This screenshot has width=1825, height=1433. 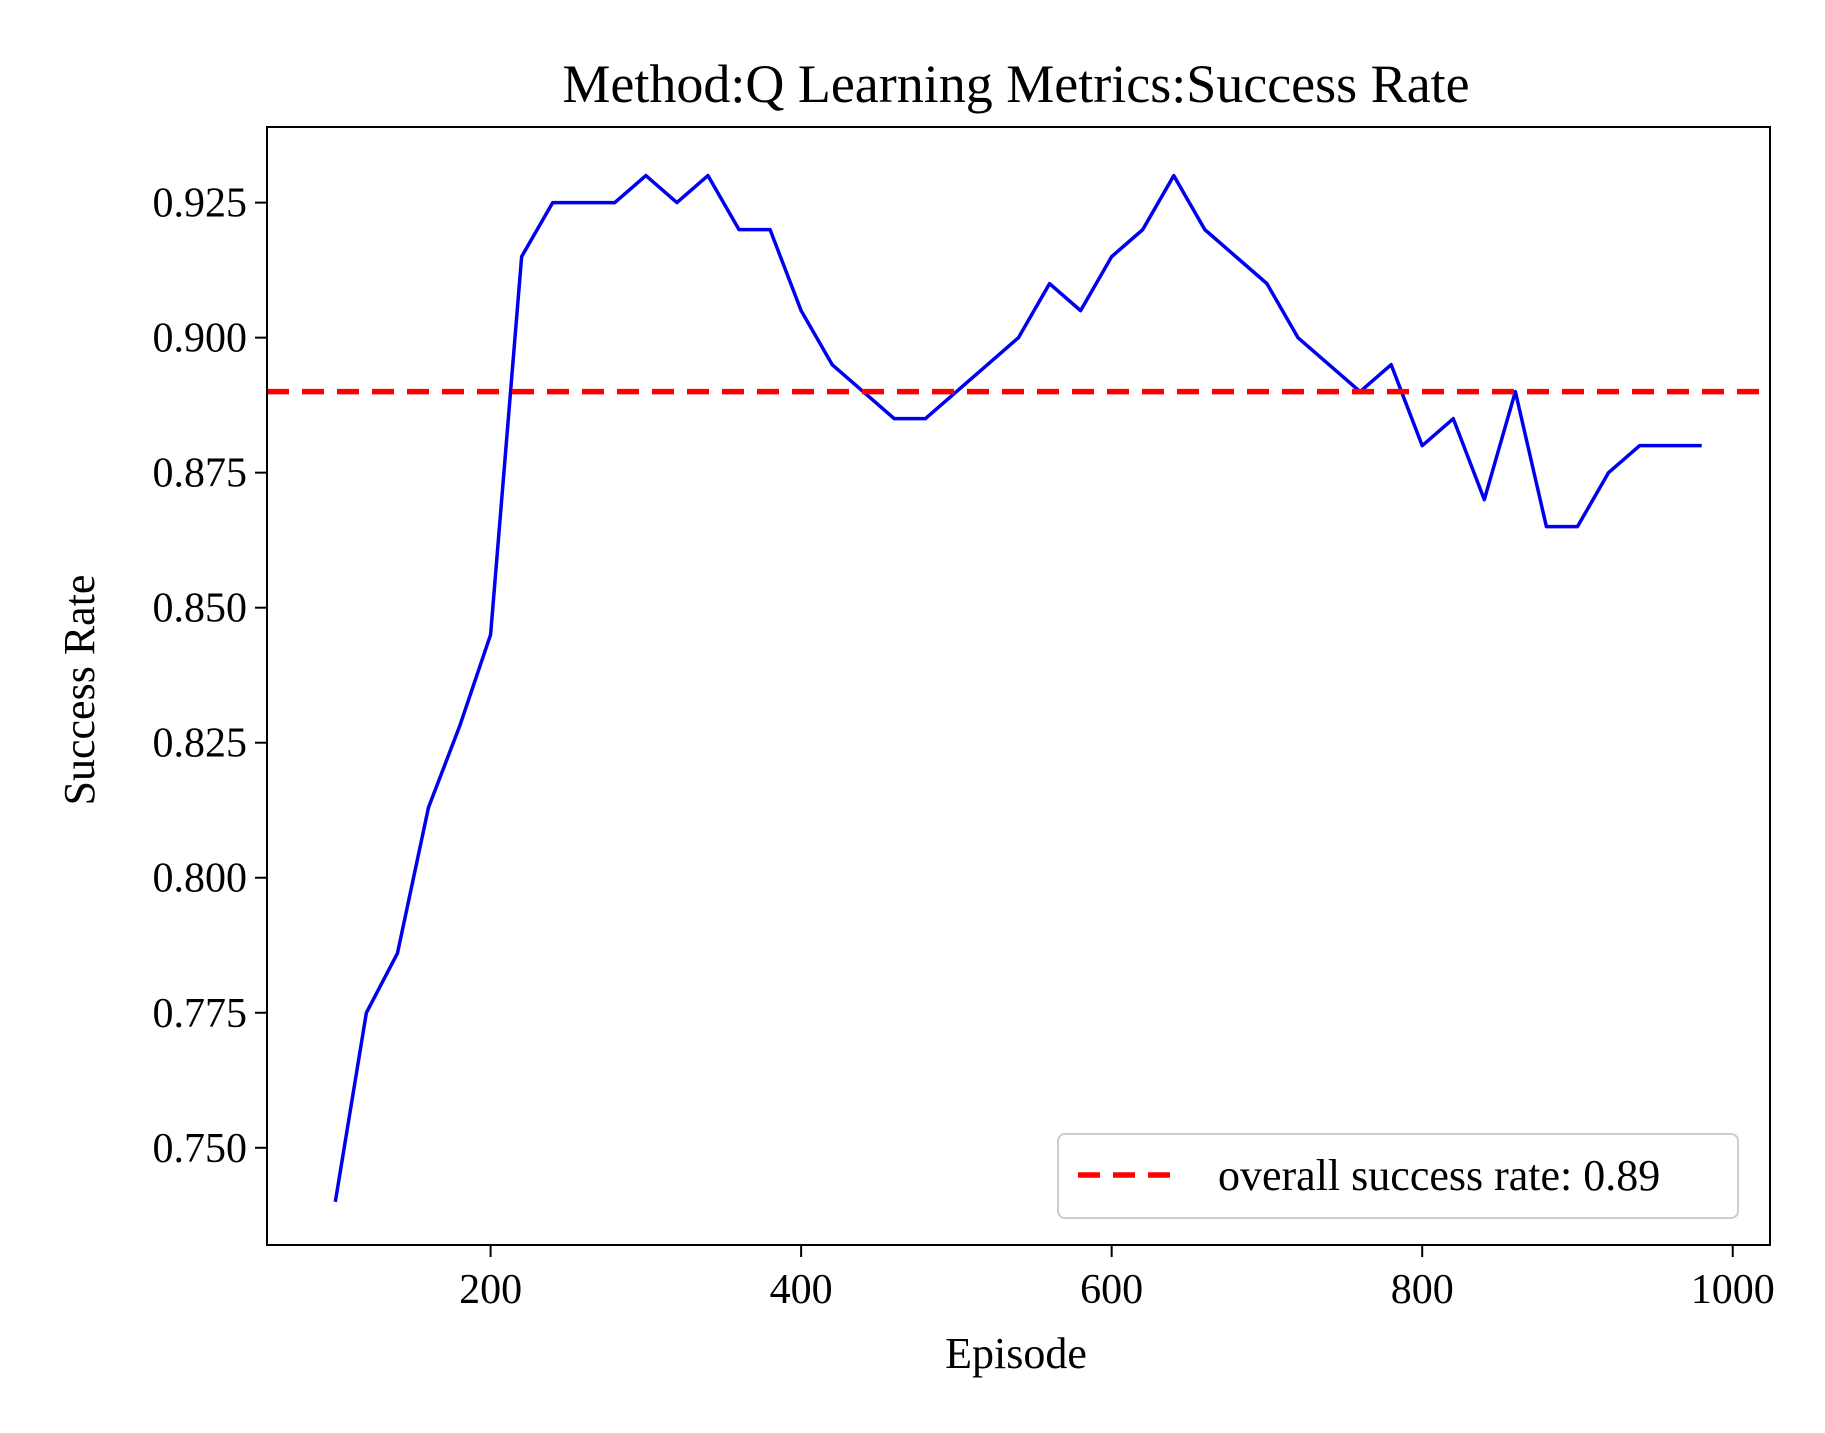 What do you see at coordinates (200, 1149) in the screenshot?
I see `y-tick-label: 0.750` at bounding box center [200, 1149].